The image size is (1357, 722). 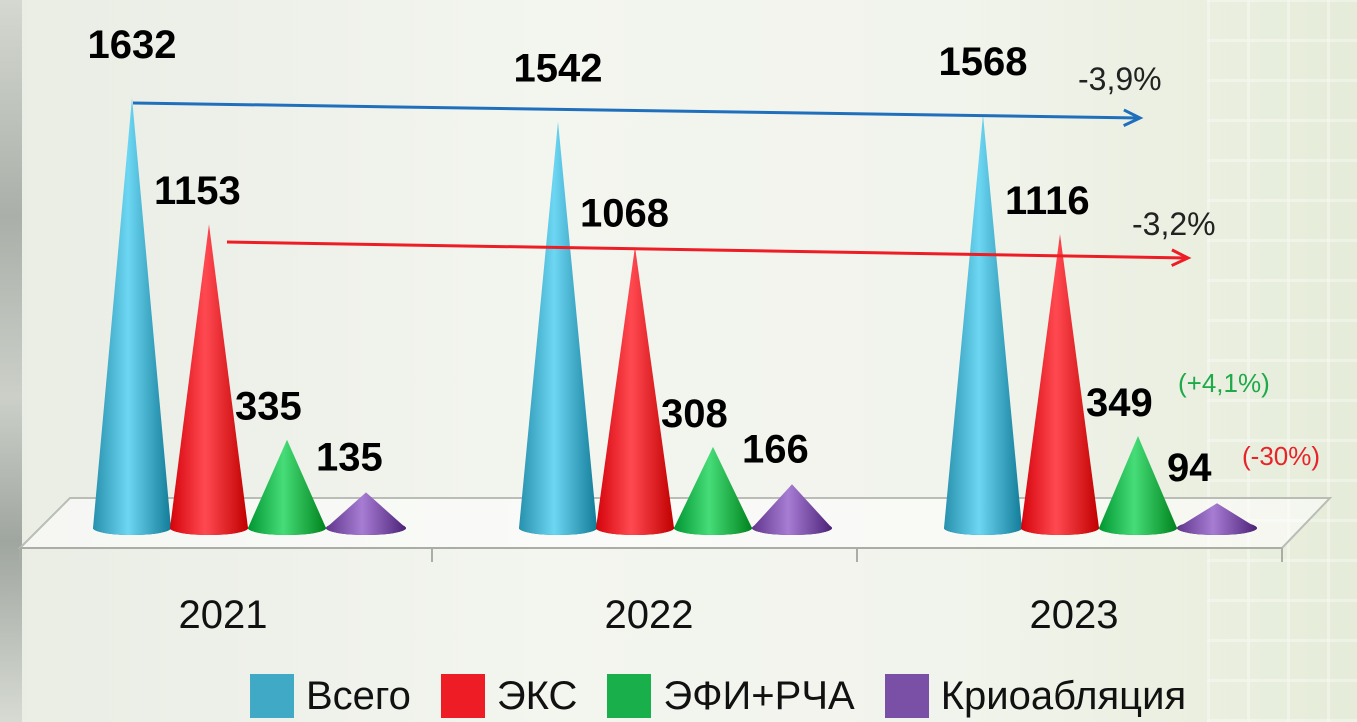 I want to click on cone-Криоабляция-2021, so click(x=366, y=513).